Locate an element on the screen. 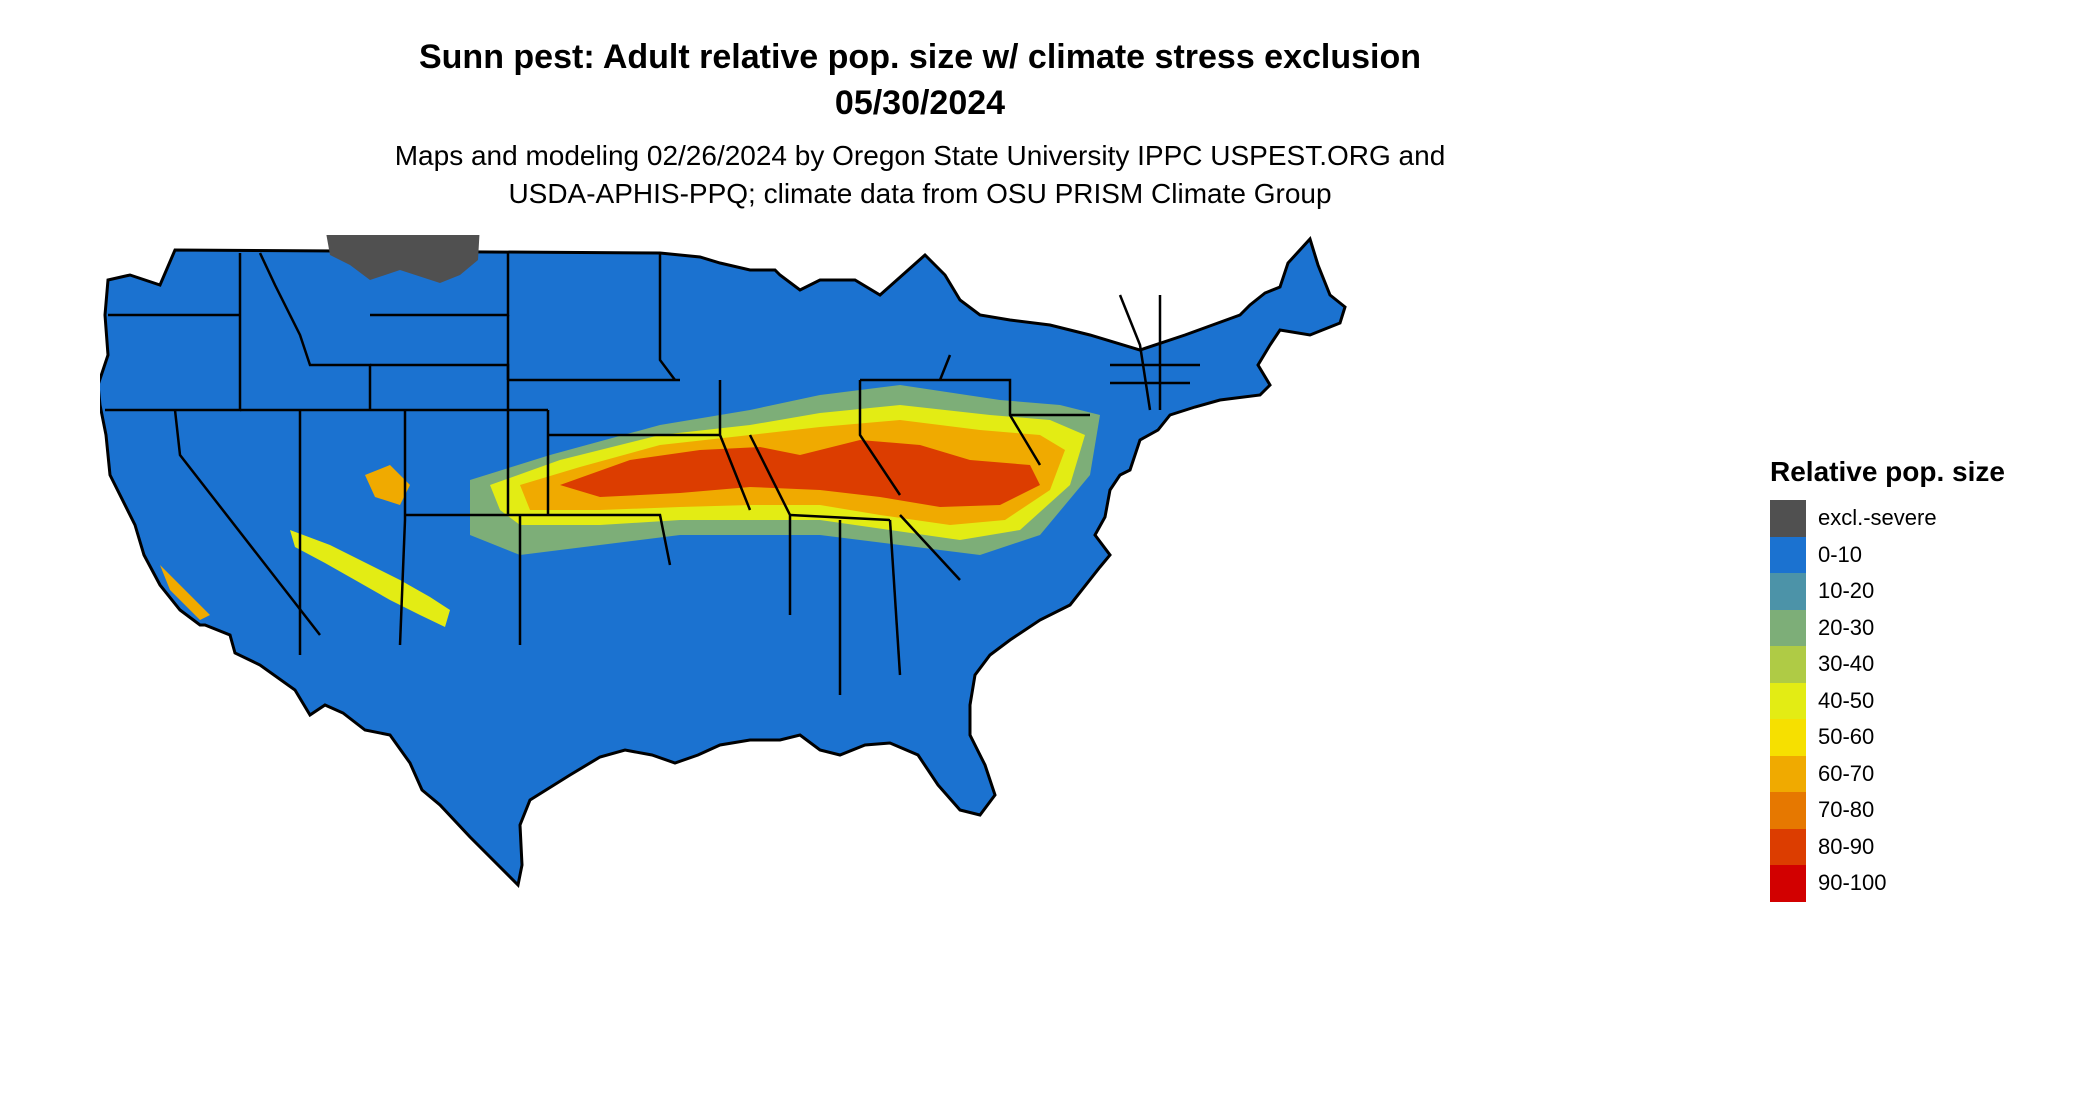 The height and width of the screenshot is (1116, 2100). legend-label: 50-60 is located at coordinates (1846, 737).